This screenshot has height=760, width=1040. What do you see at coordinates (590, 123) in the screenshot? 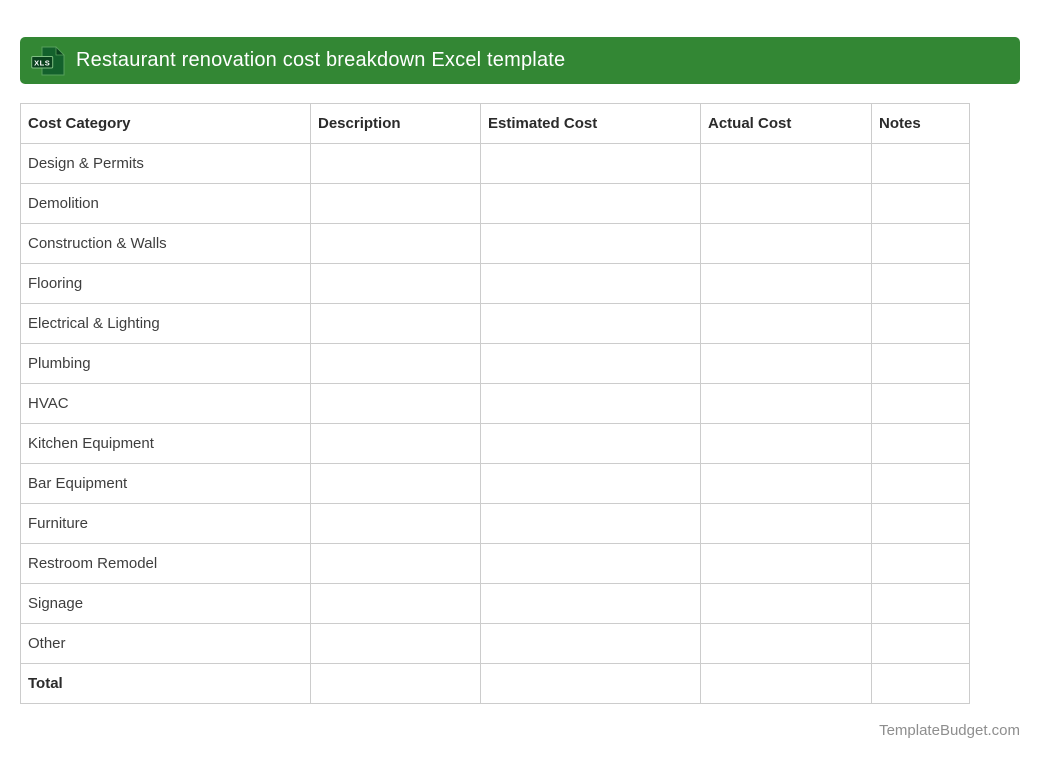
I see `column-header-estimated-cost: Estimated Cost` at bounding box center [590, 123].